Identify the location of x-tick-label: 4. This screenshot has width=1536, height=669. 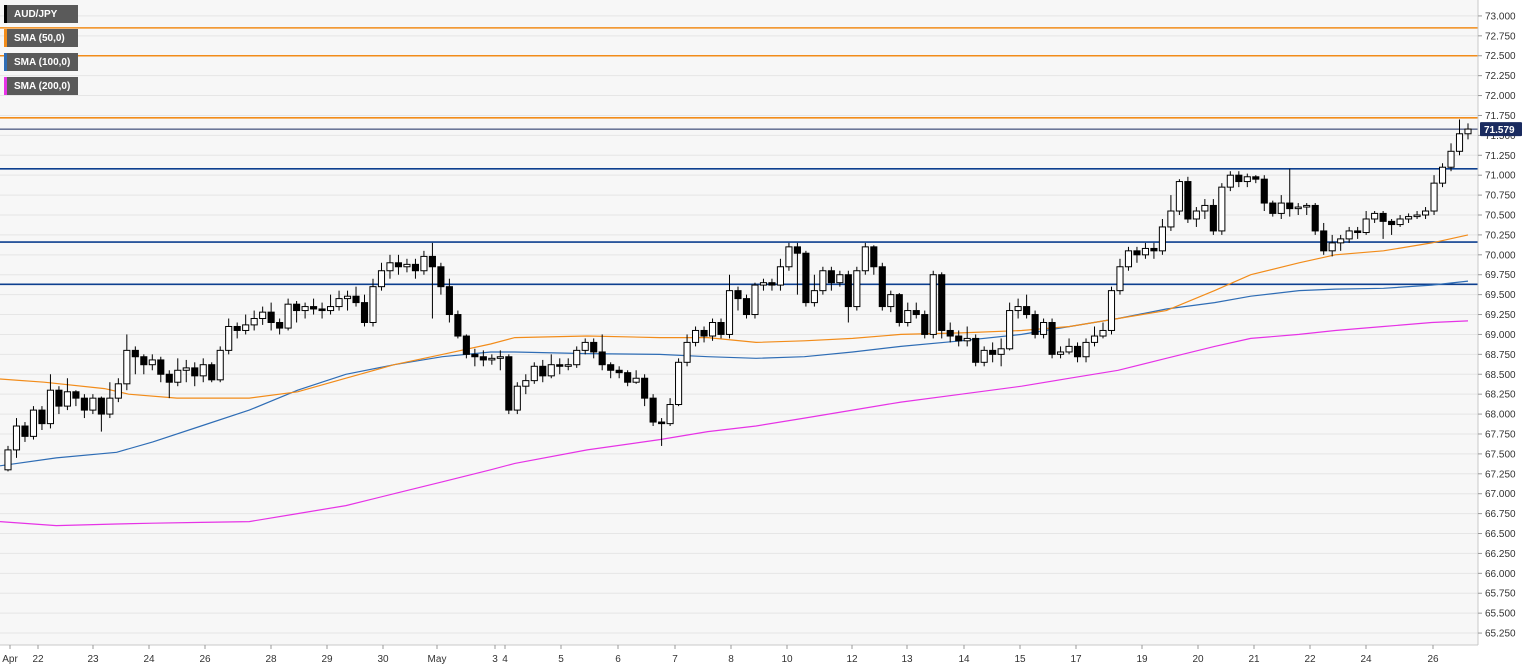
(505, 659).